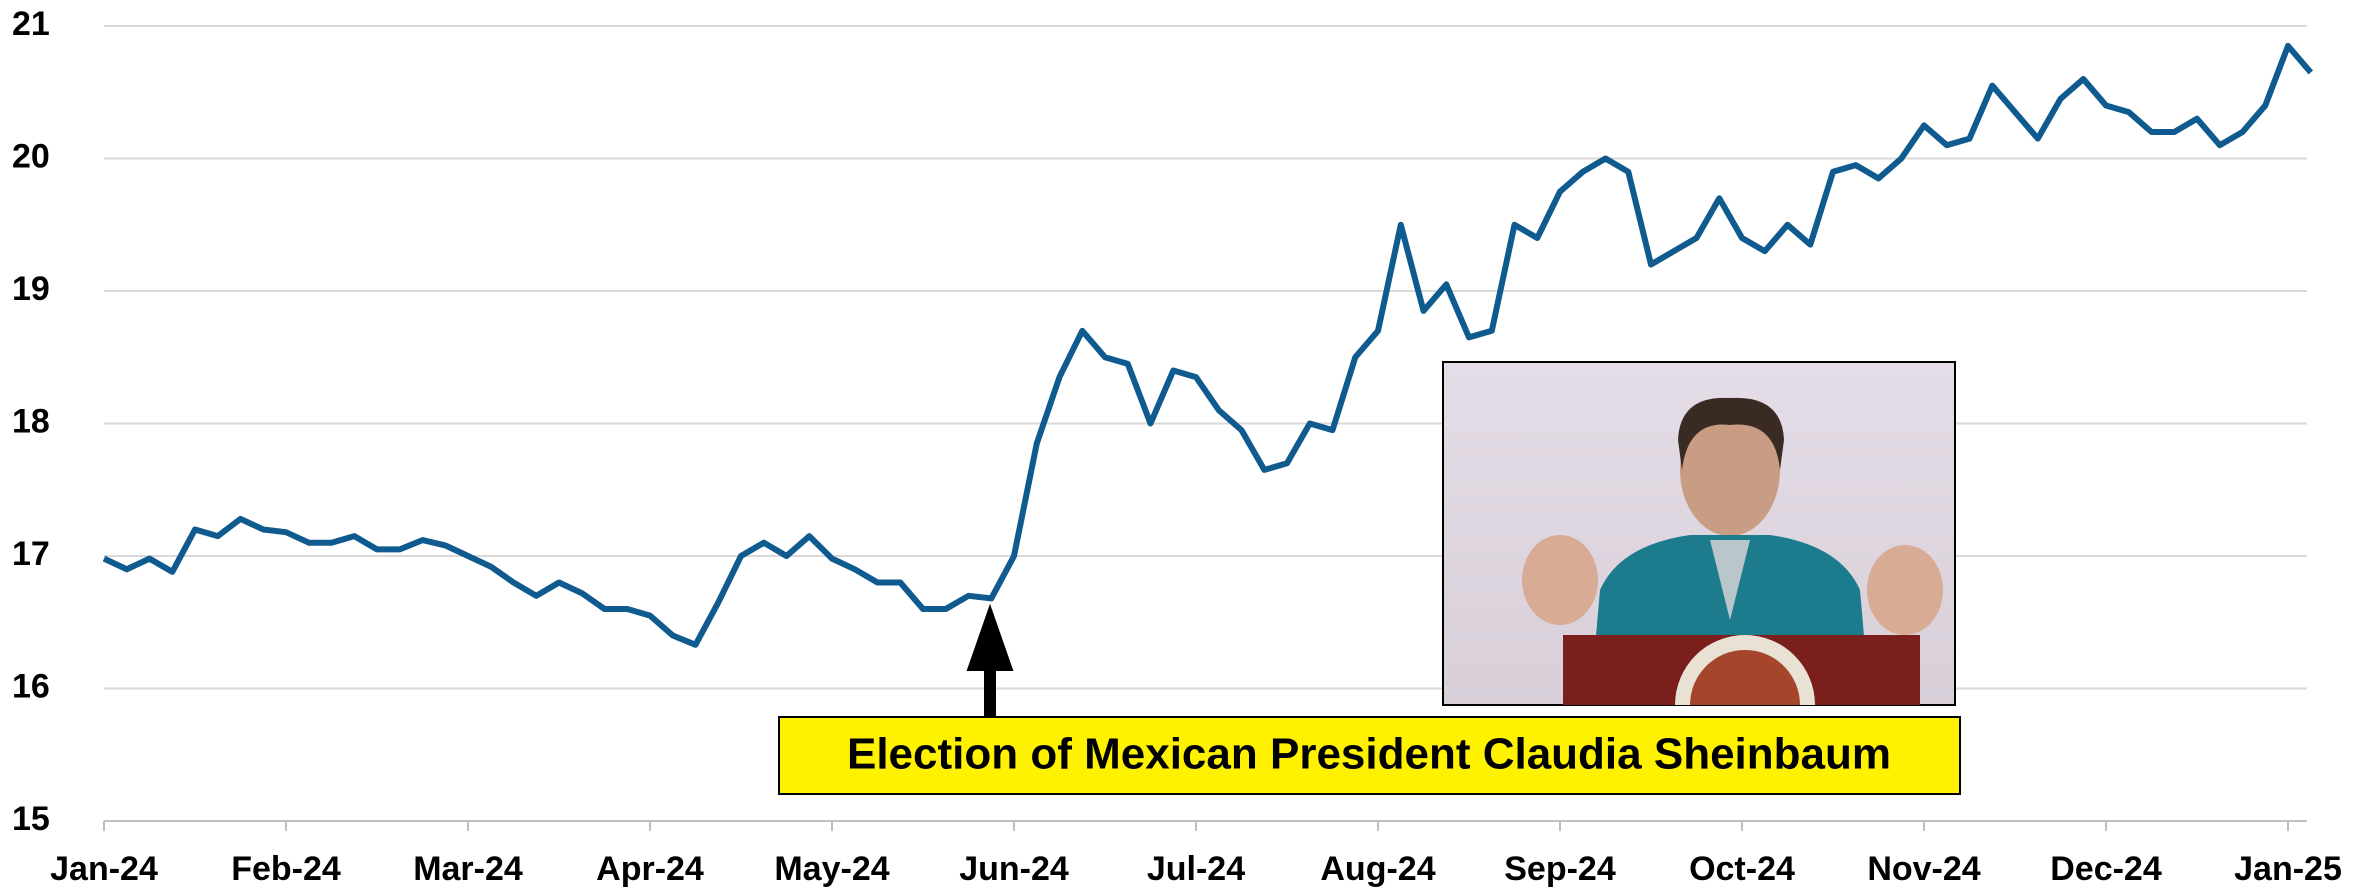  Describe the element at coordinates (1196, 869) in the screenshot. I see `x-tick-label: Jul-24` at that location.